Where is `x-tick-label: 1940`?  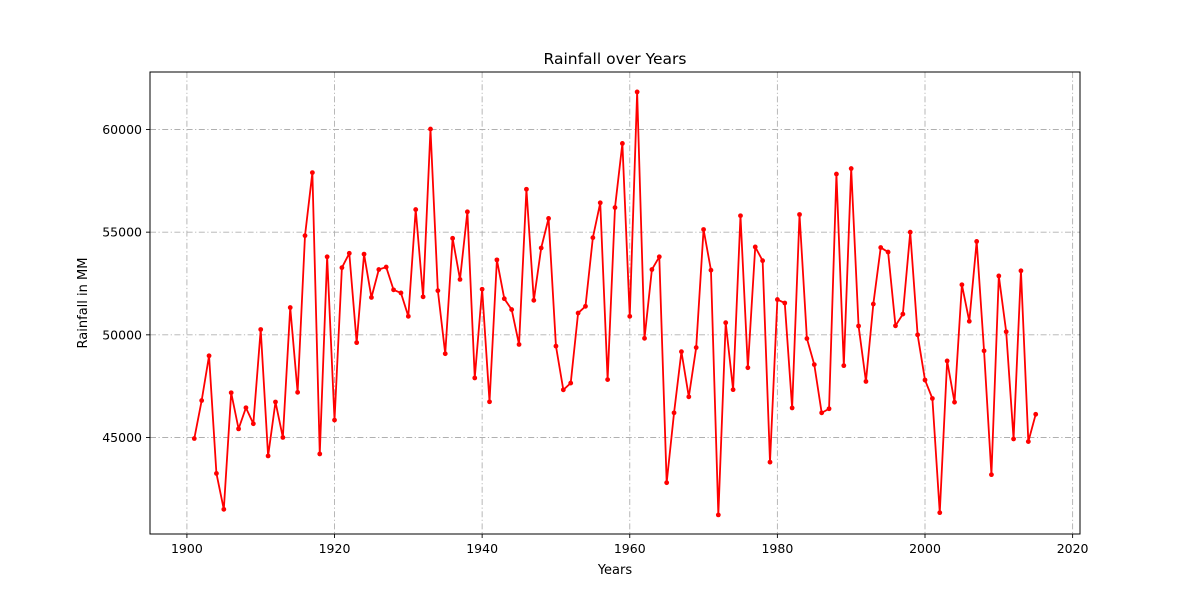
x-tick-label: 1940 is located at coordinates (482, 548).